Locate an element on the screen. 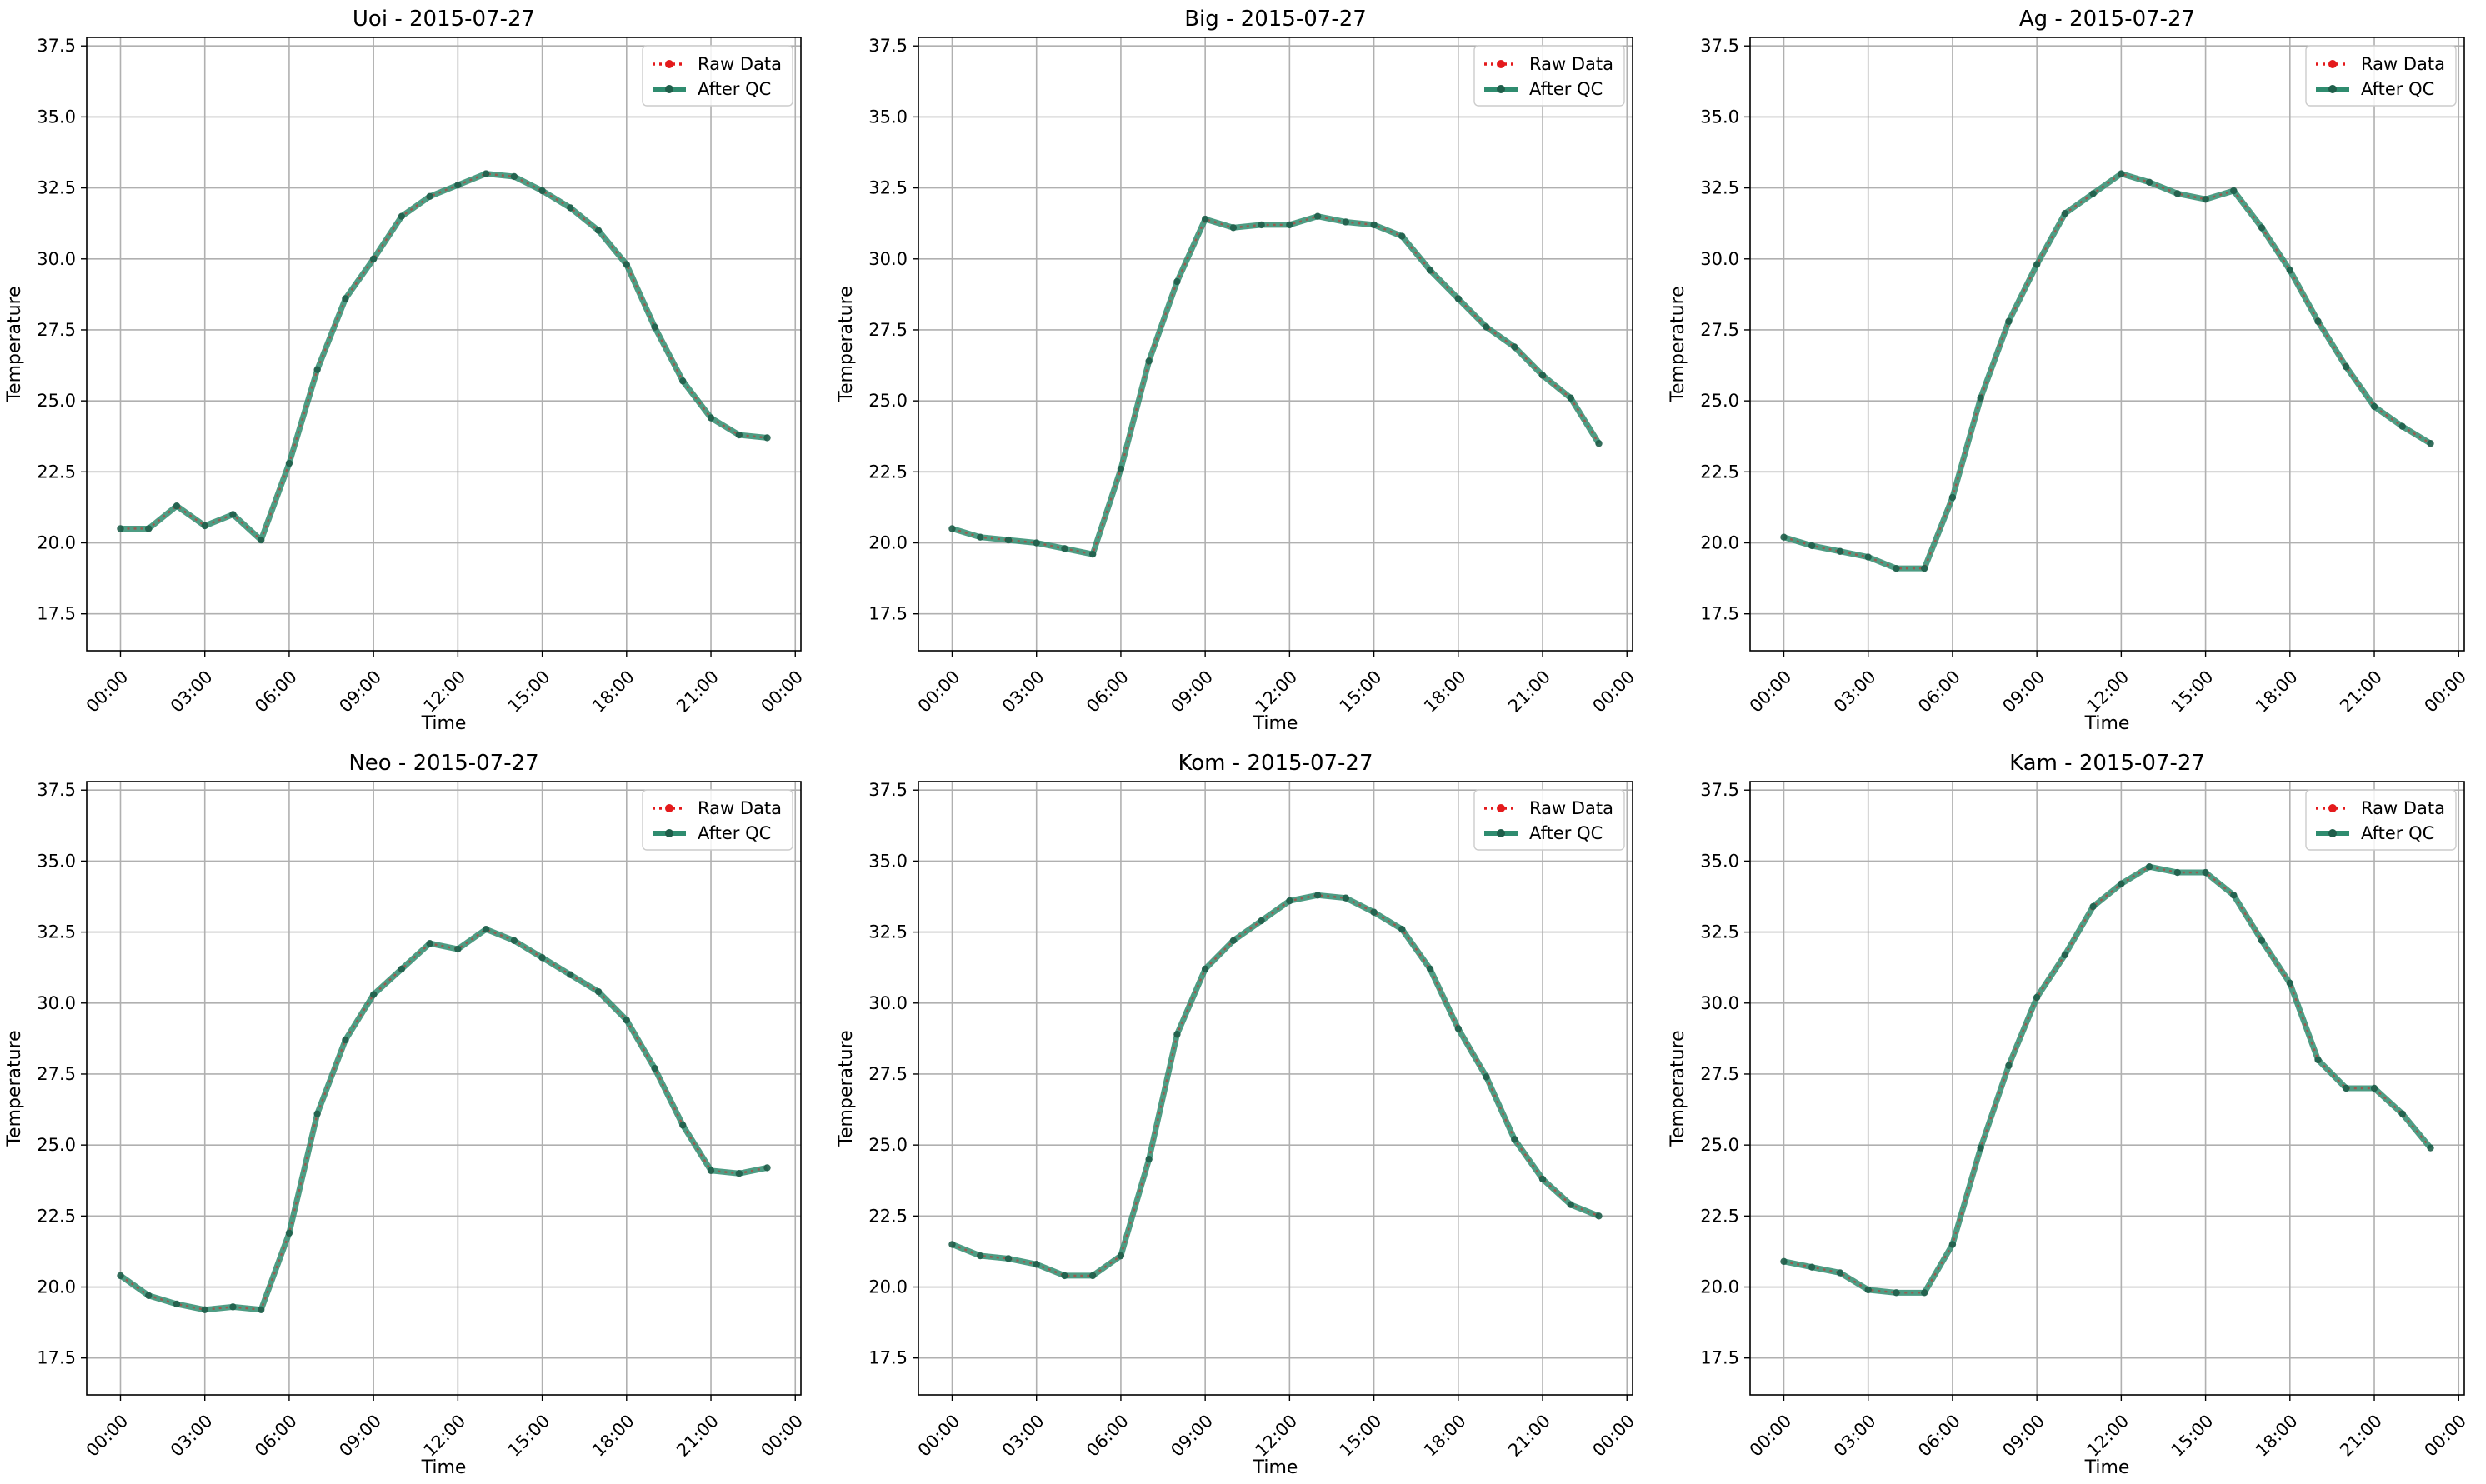  x-tick-label: 21:00 is located at coordinates (698, 1436).